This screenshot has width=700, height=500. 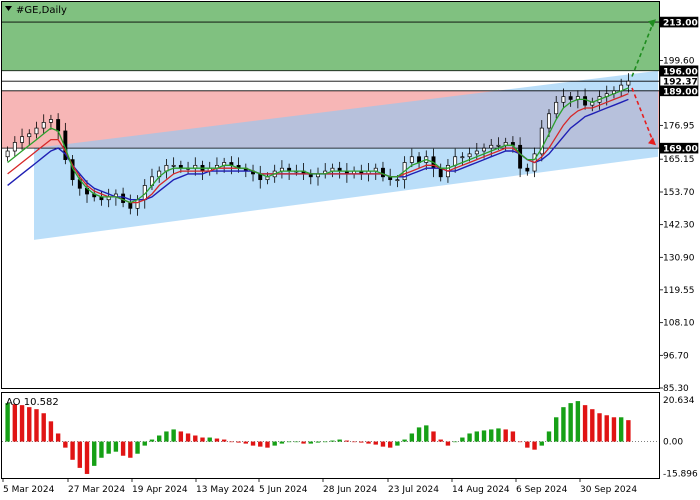 I want to click on price-tick-label-4: 165.15, so click(x=679, y=160).